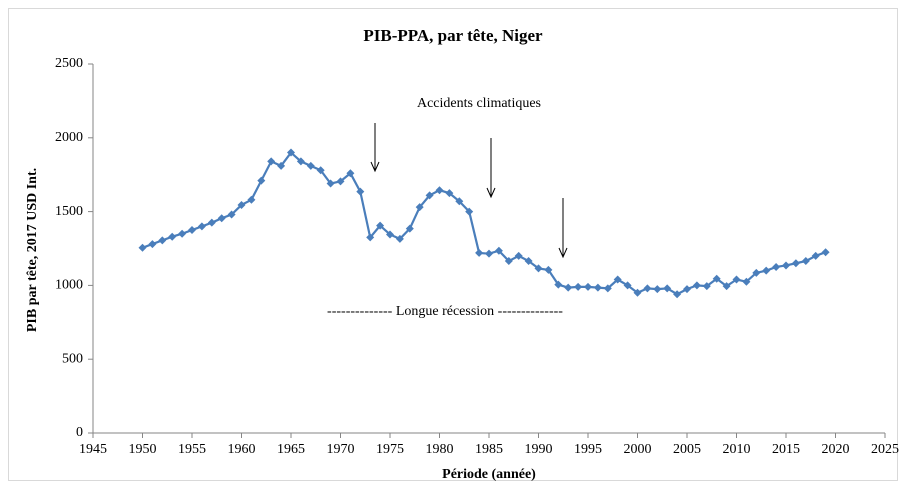  I want to click on x-tick-label: 1975, so click(390, 449).